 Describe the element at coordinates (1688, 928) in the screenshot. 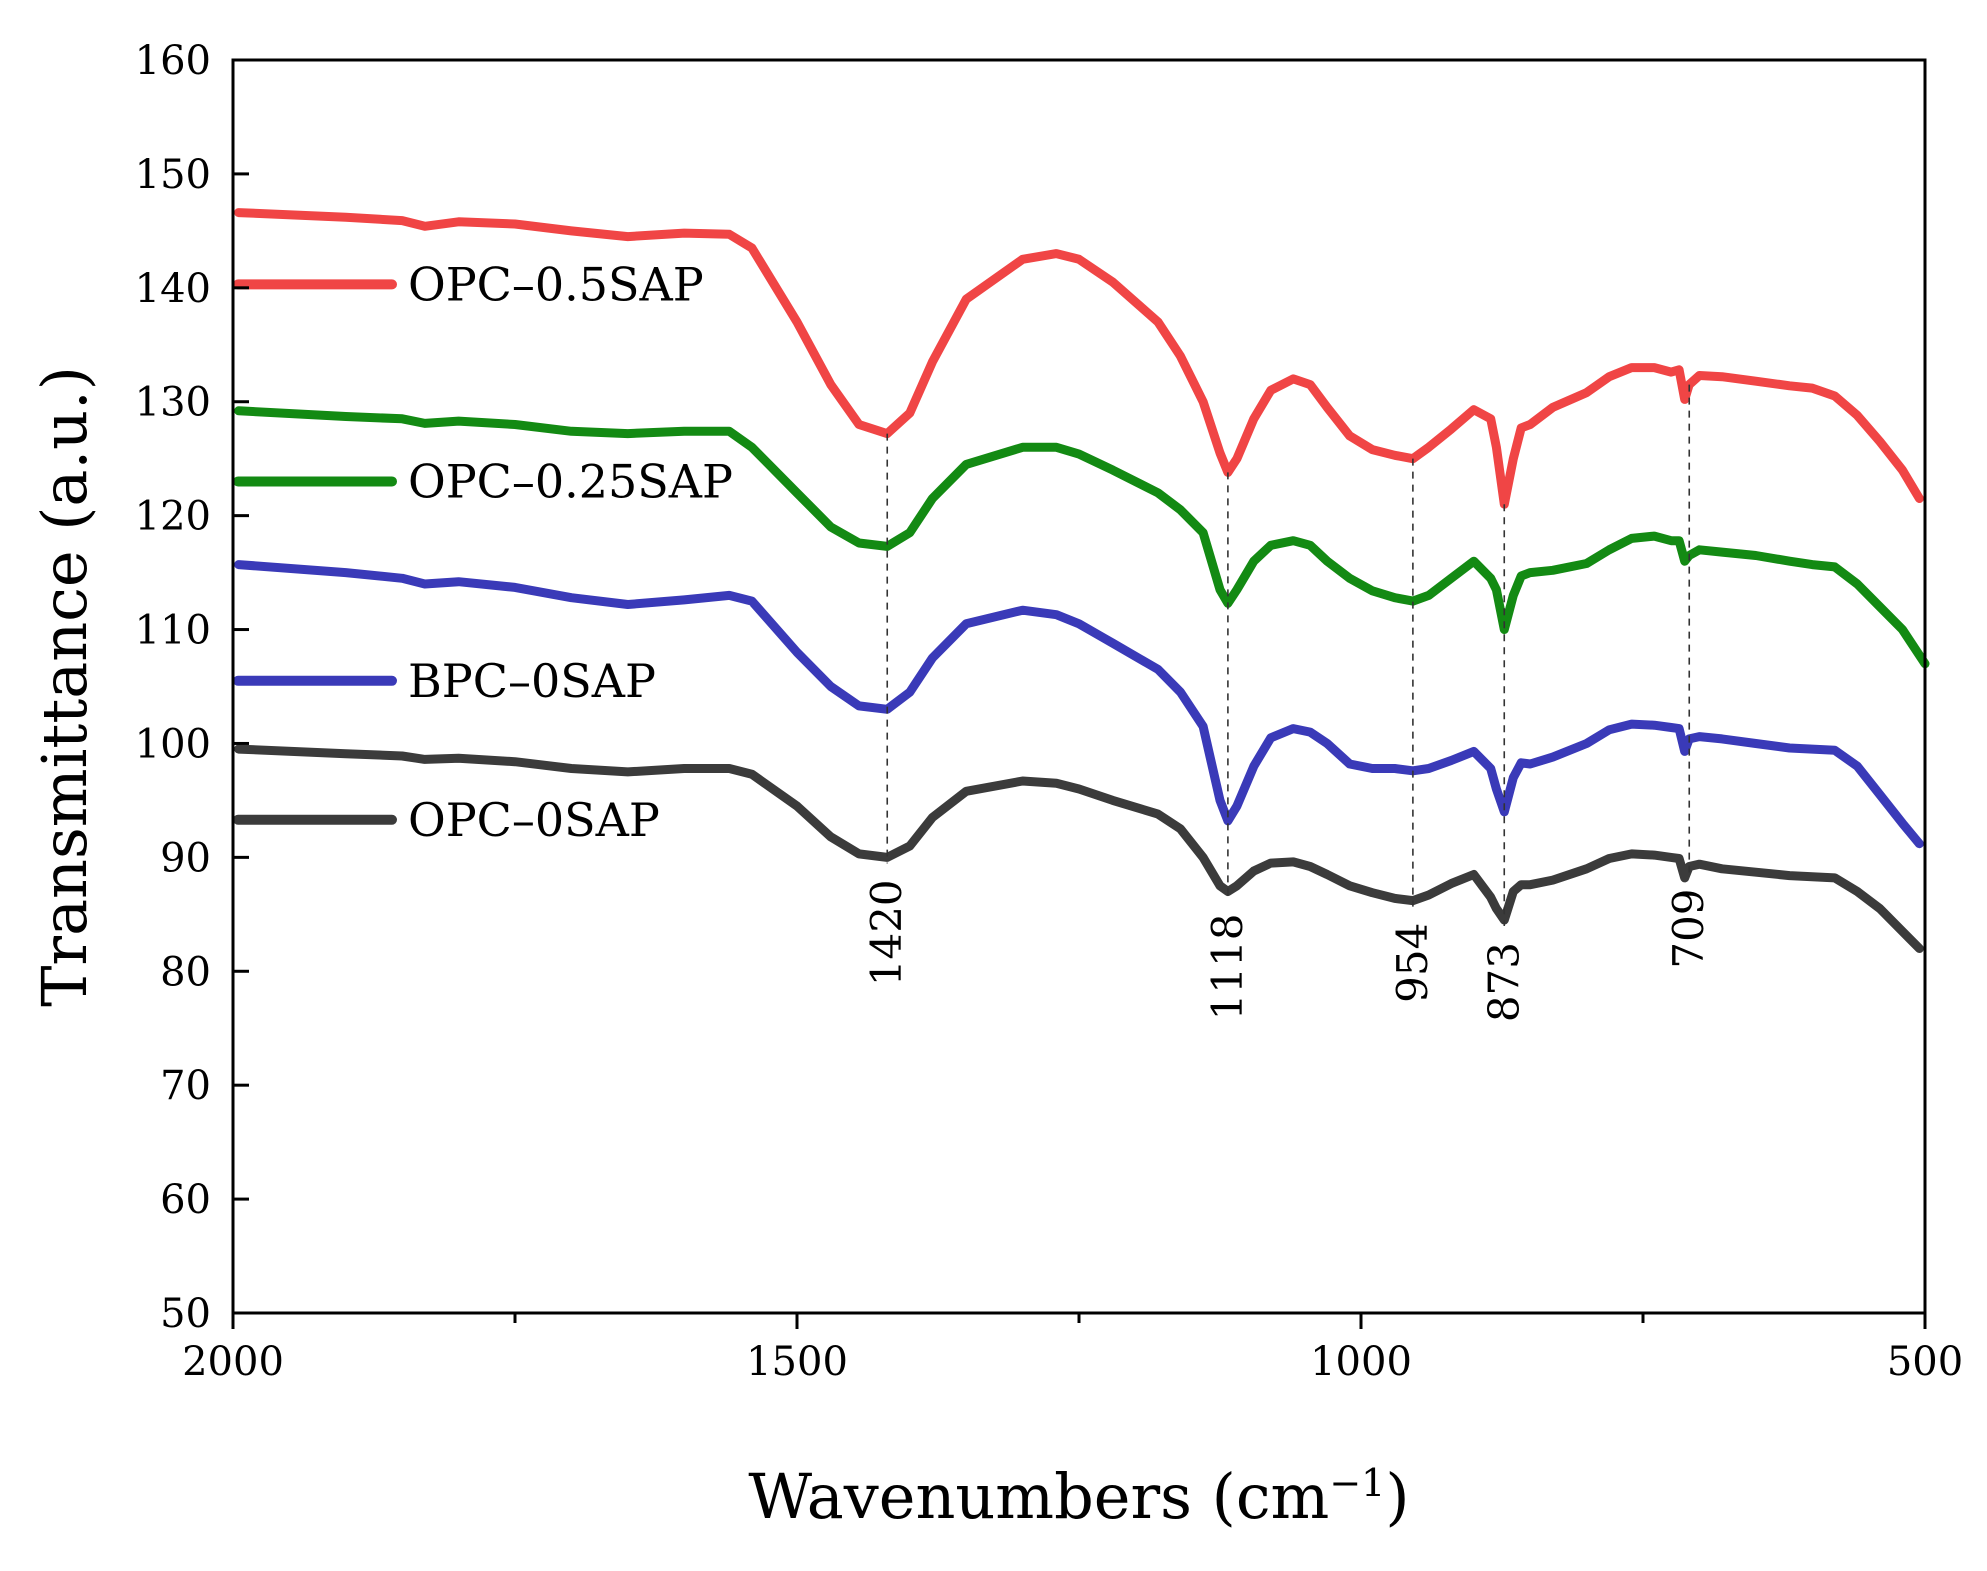

I see `peak-label: 709` at that location.